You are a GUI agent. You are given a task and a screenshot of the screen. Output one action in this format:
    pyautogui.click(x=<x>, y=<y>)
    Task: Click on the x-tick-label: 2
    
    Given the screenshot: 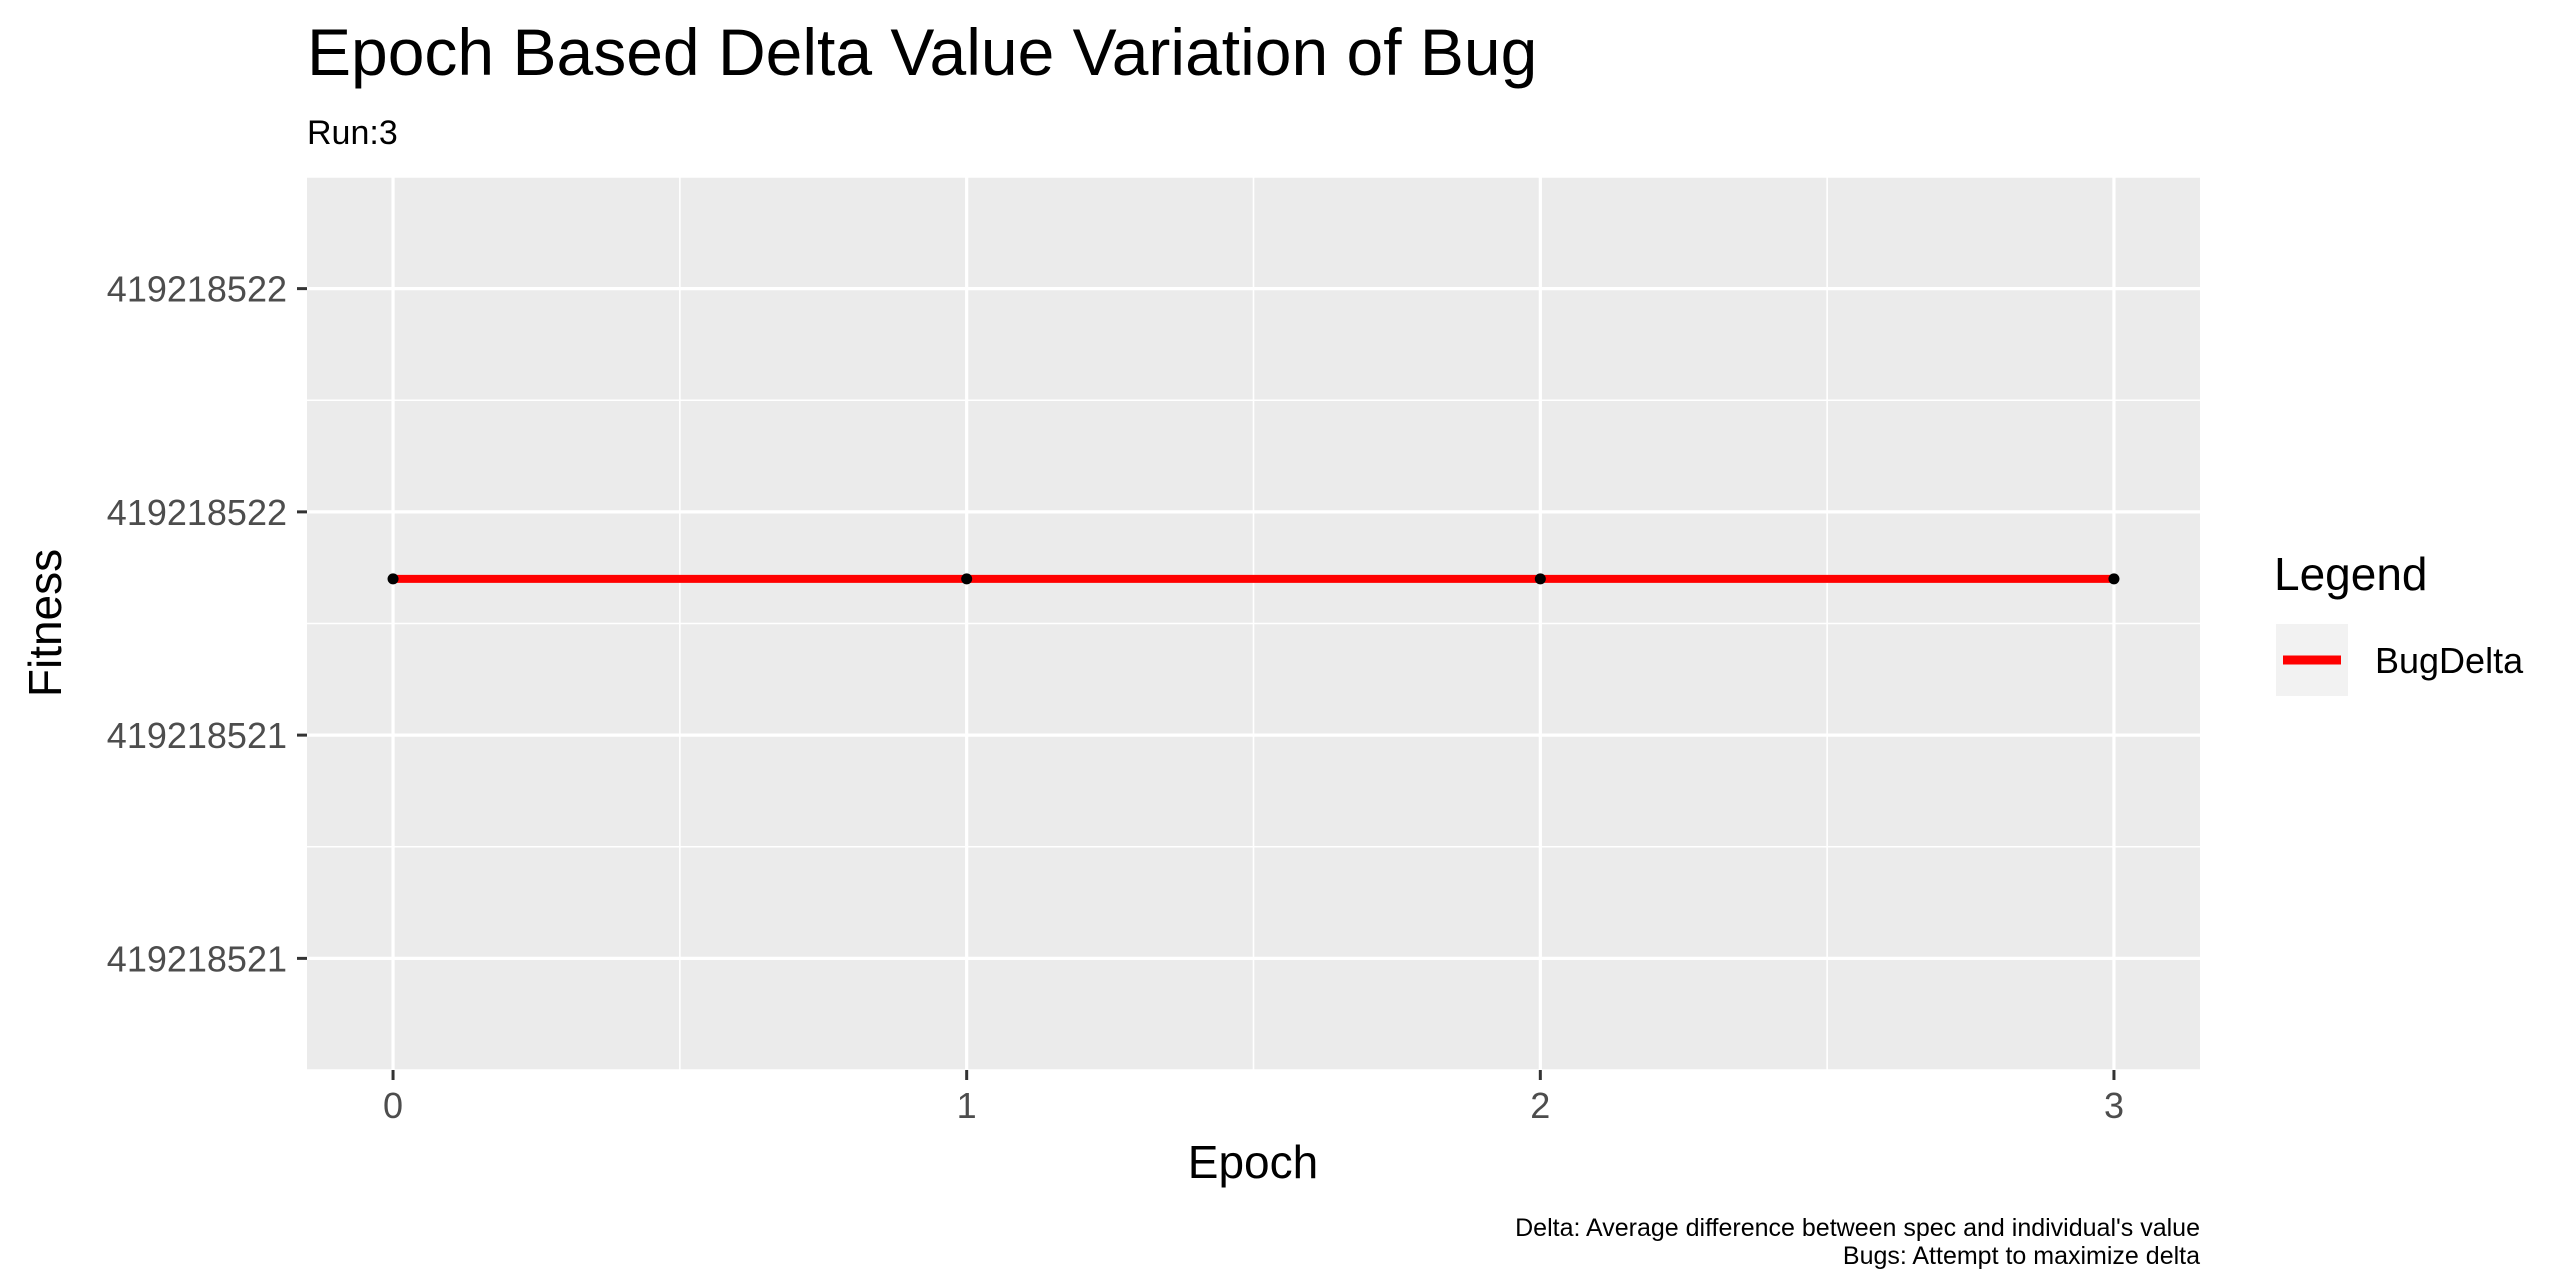 What is the action you would take?
    pyautogui.click(x=1540, y=1105)
    